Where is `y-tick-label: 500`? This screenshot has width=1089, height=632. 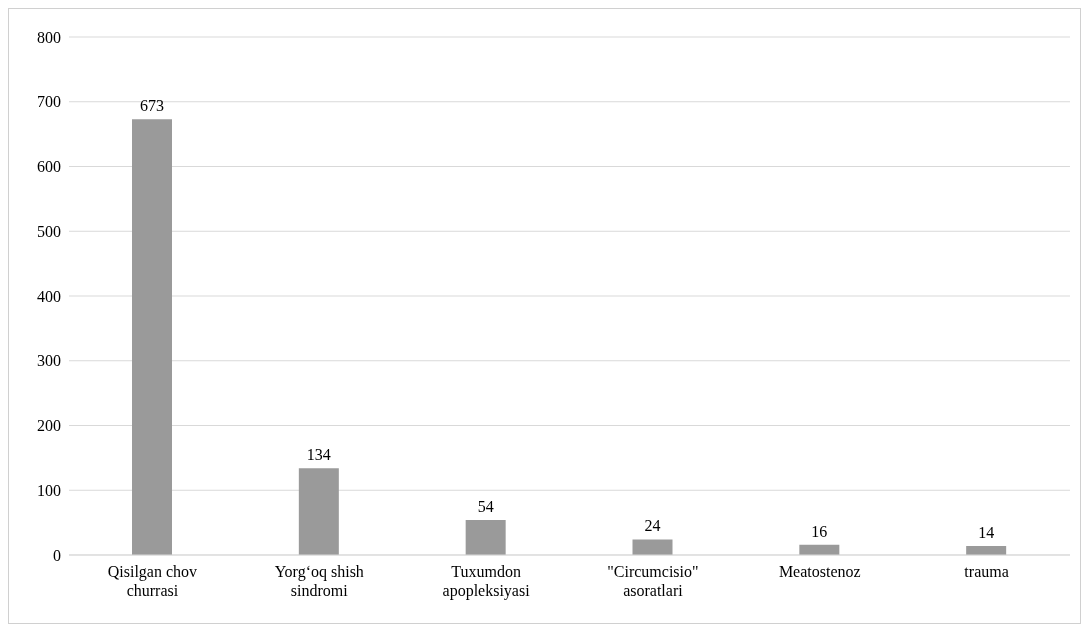 y-tick-label: 500 is located at coordinates (49, 231).